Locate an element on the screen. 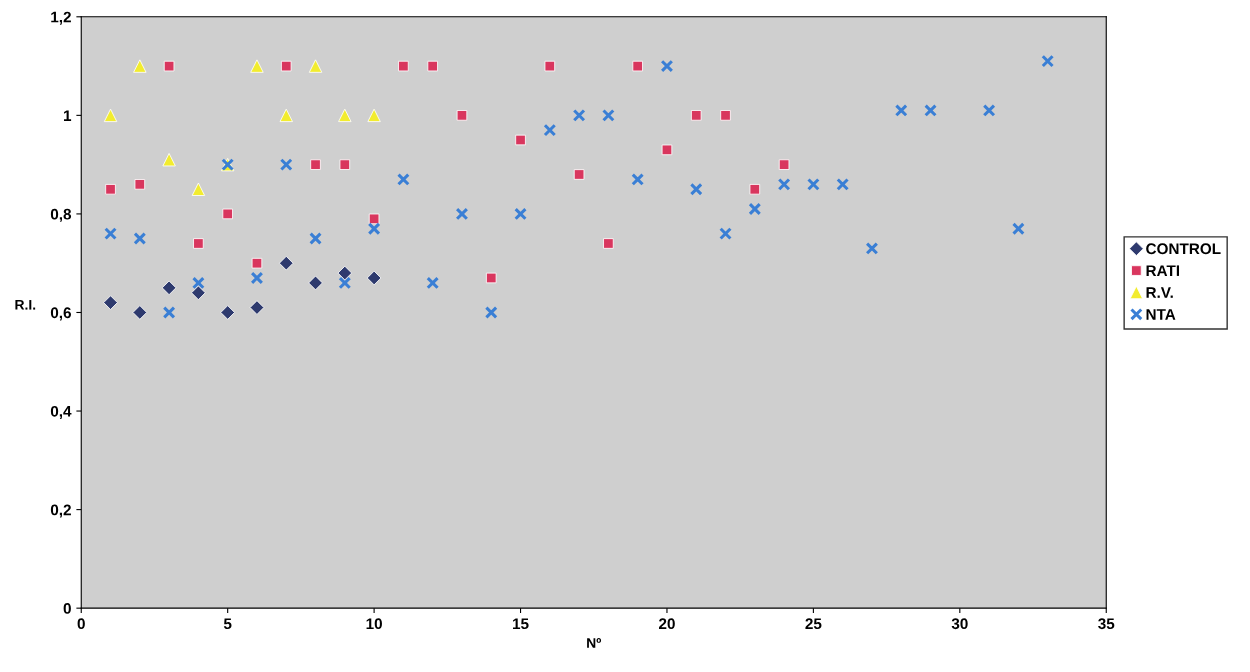 The height and width of the screenshot is (672, 1250). x-tick-label: 20 is located at coordinates (667, 624).